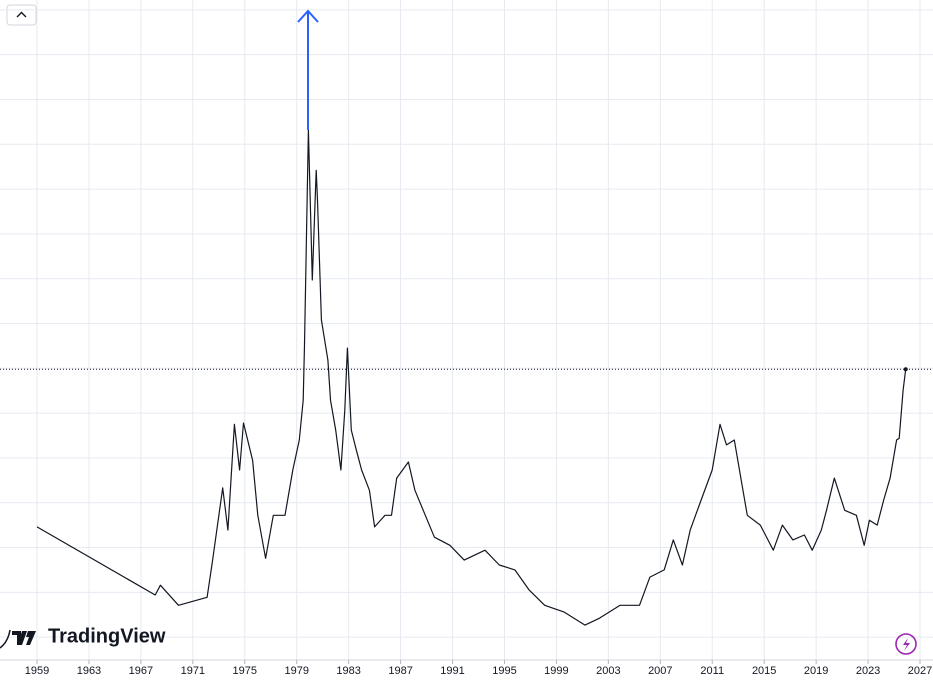 This screenshot has width=933, height=685. Describe the element at coordinates (296, 671) in the screenshot. I see `x-tick-label: 1979` at that location.